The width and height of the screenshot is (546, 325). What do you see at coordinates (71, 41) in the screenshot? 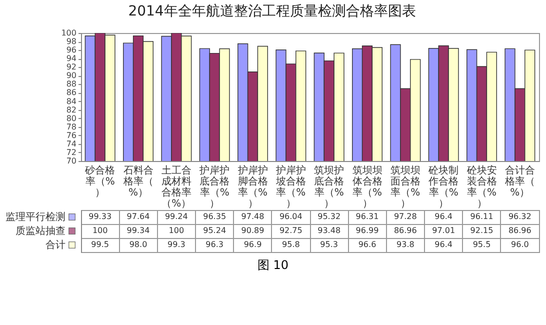
I see `y-tick-label: 98` at bounding box center [71, 41].